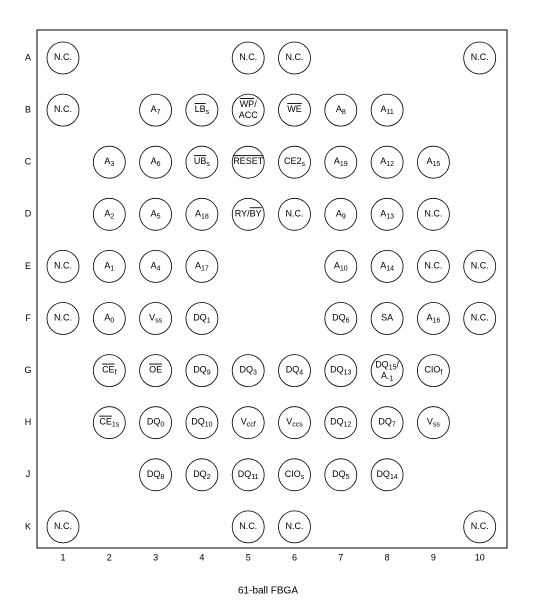 The image size is (535, 605). What do you see at coordinates (386, 474) in the screenshot?
I see `ball-label: DQ14` at bounding box center [386, 474].